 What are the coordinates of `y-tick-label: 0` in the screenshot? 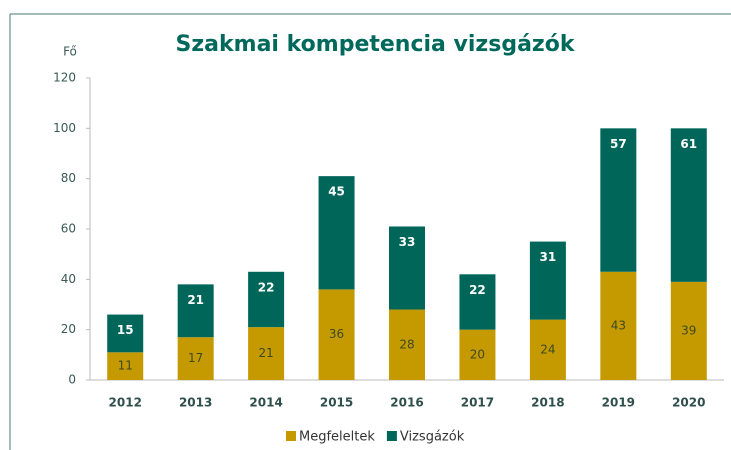 It's located at (72, 380).